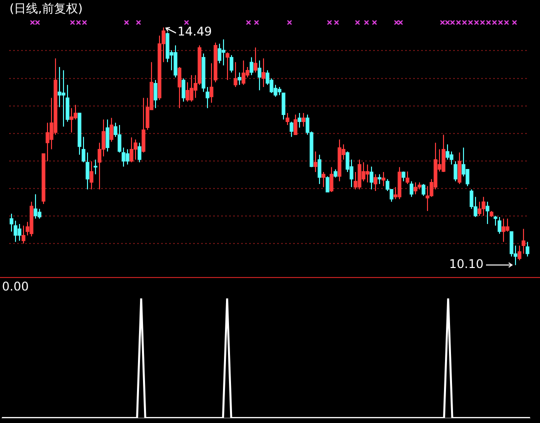 Image resolution: width=540 pixels, height=423 pixels. What do you see at coordinates (15, 286) in the screenshot?
I see `chart-title: 0.00` at bounding box center [15, 286].